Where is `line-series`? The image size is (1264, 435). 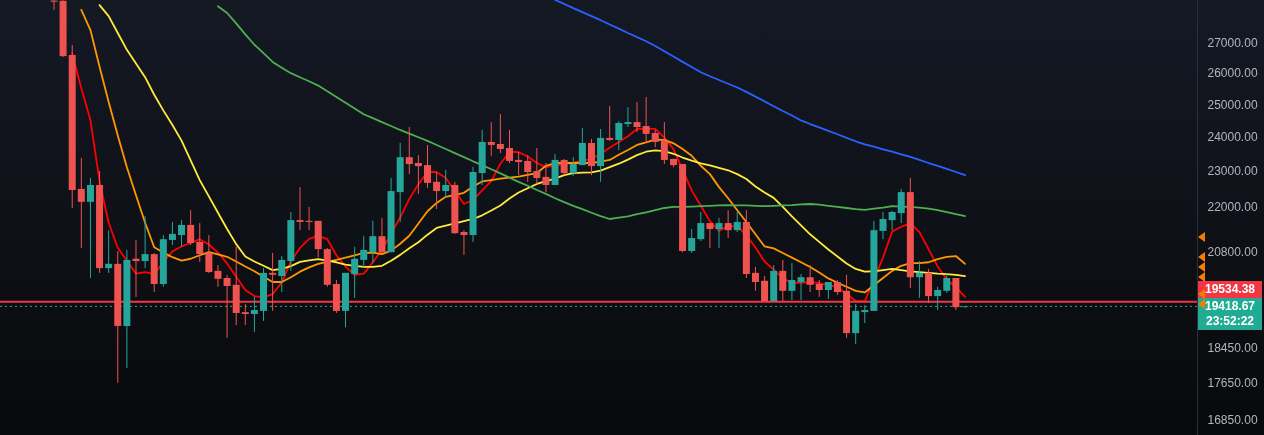 line-series is located at coordinates (760, 88).